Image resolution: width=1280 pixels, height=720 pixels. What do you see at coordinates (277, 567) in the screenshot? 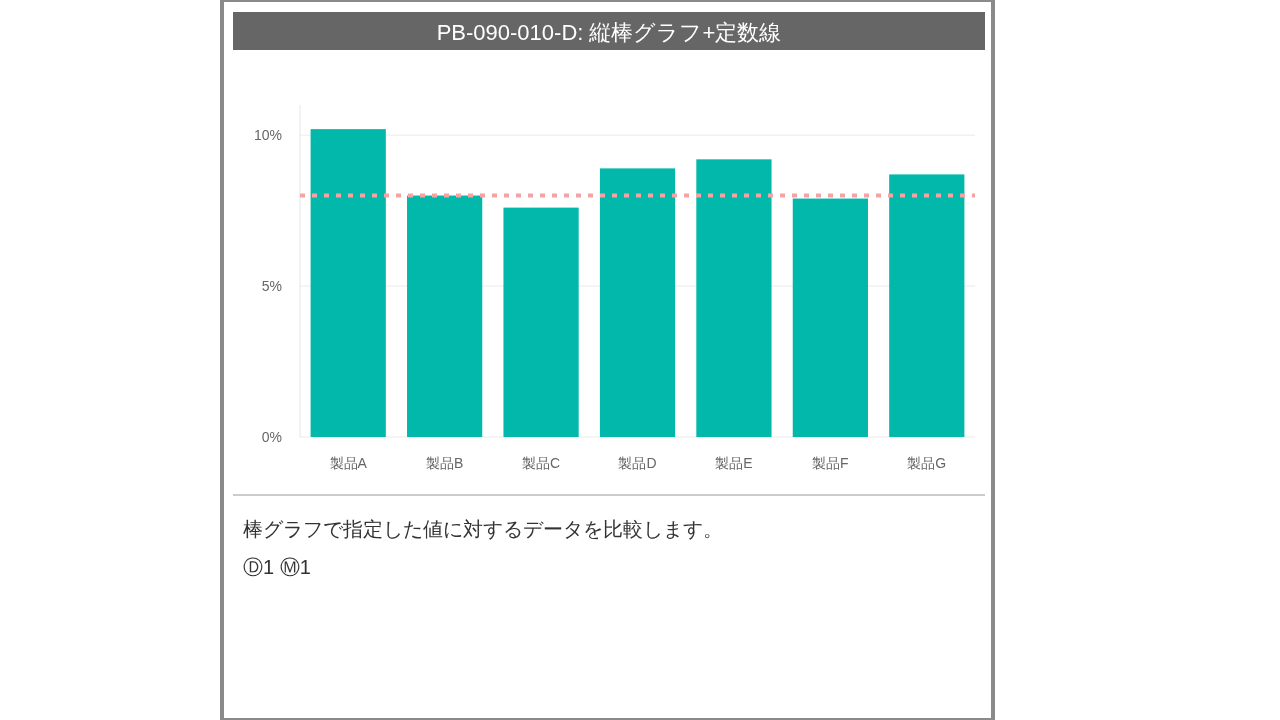
I see `text: Ⓓ1 Ⓜ1` at bounding box center [277, 567].